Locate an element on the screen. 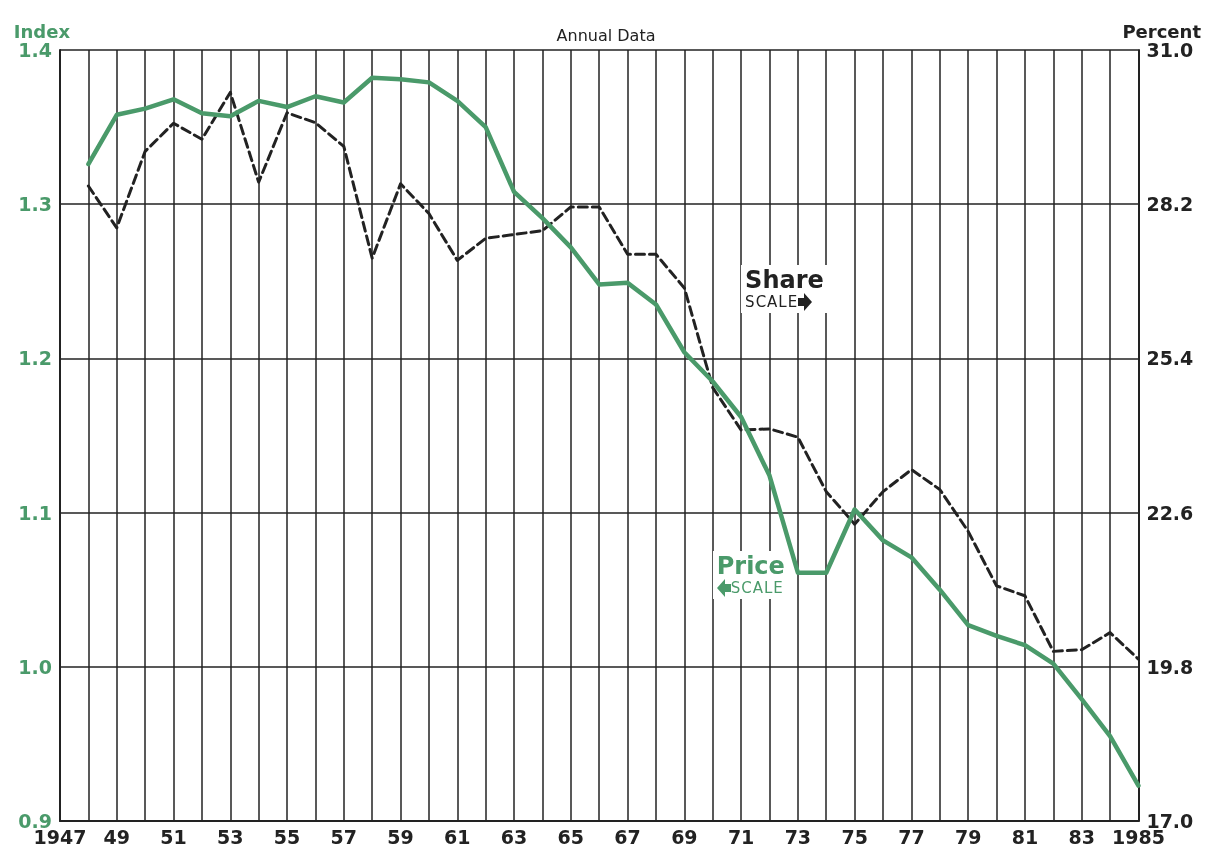 Image resolution: width=1212 pixels, height=865 pixels. x-tick-label: 61 is located at coordinates (457, 836).